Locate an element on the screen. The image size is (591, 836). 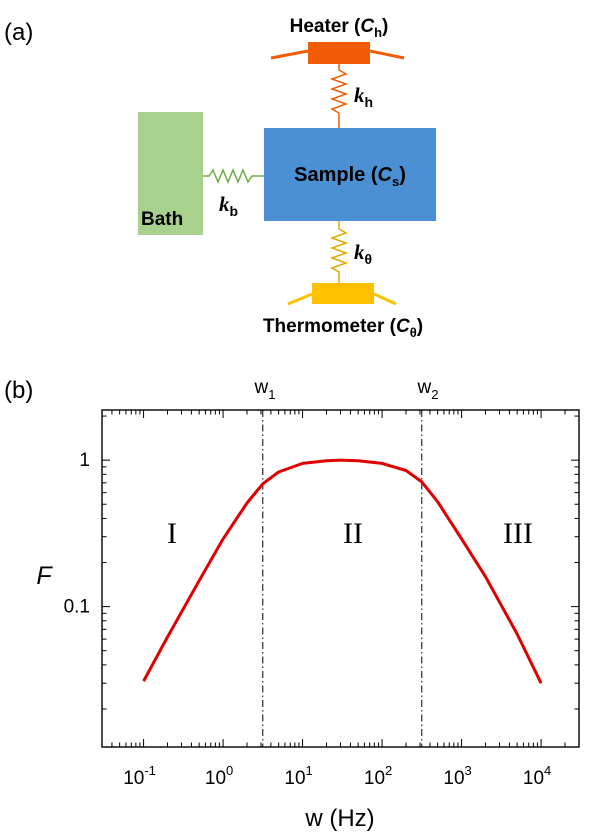
x-tick-label: 10⁴ is located at coordinates (537, 776).